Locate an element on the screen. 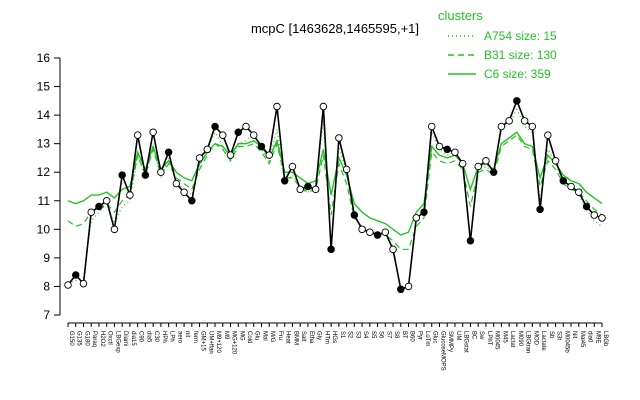  x-tick-label: LBGstat is located at coordinates (466, 342).